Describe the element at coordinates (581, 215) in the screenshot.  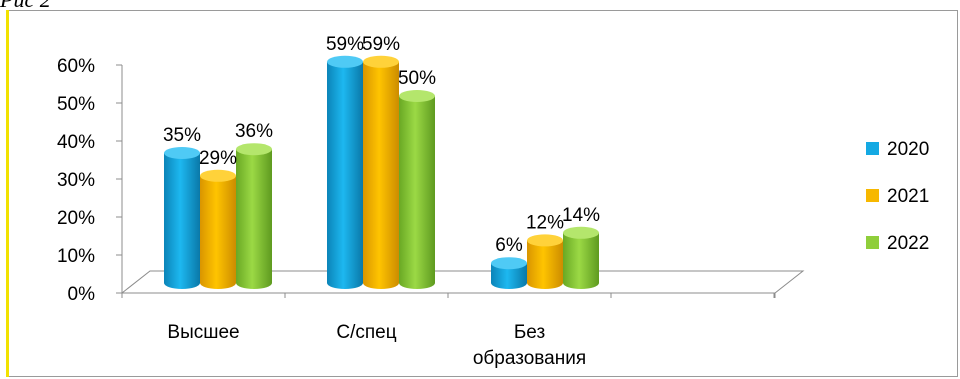
I see `data-label: 14%` at that location.